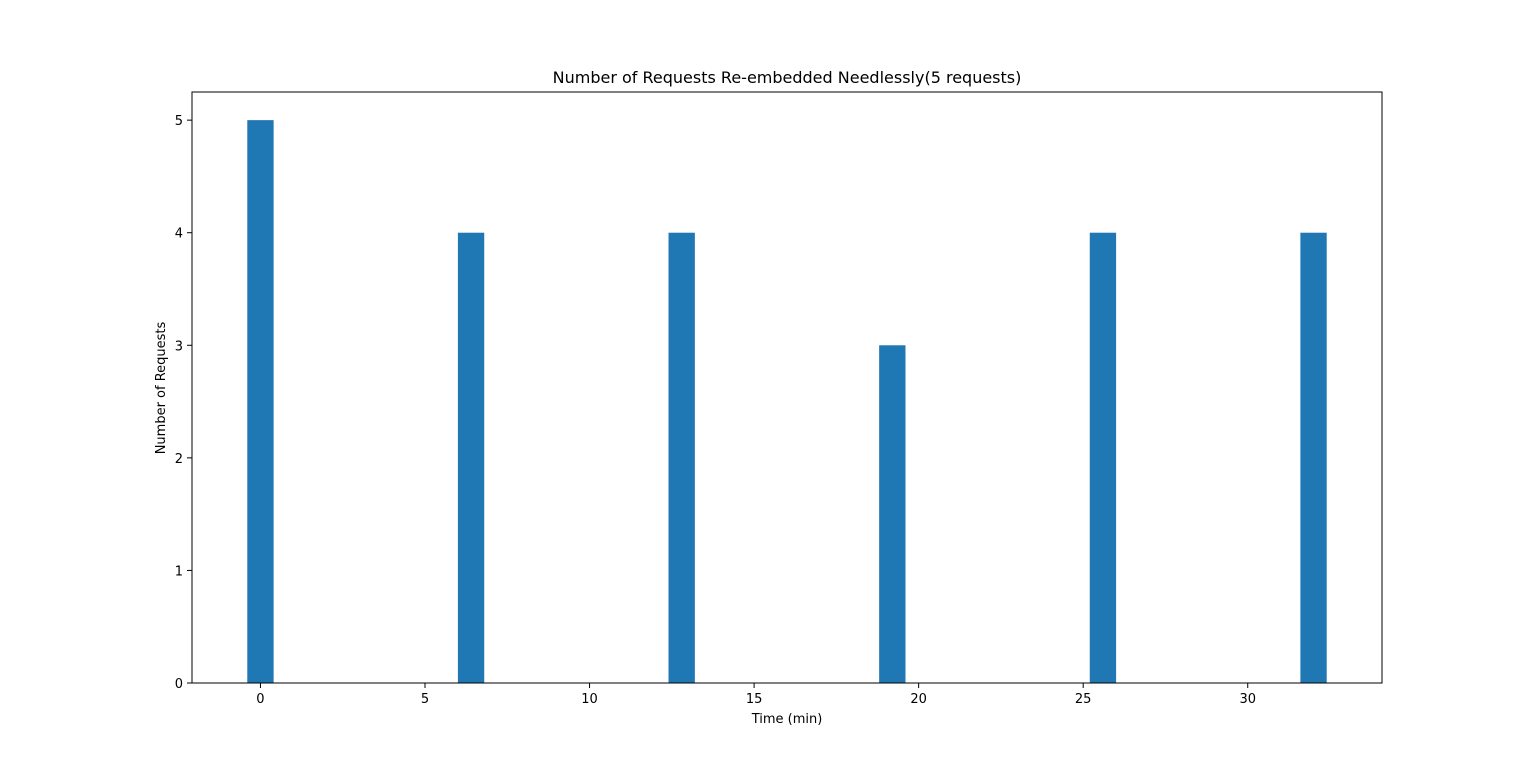  What do you see at coordinates (260, 699) in the screenshot?
I see `x-tick-label: 0` at bounding box center [260, 699].